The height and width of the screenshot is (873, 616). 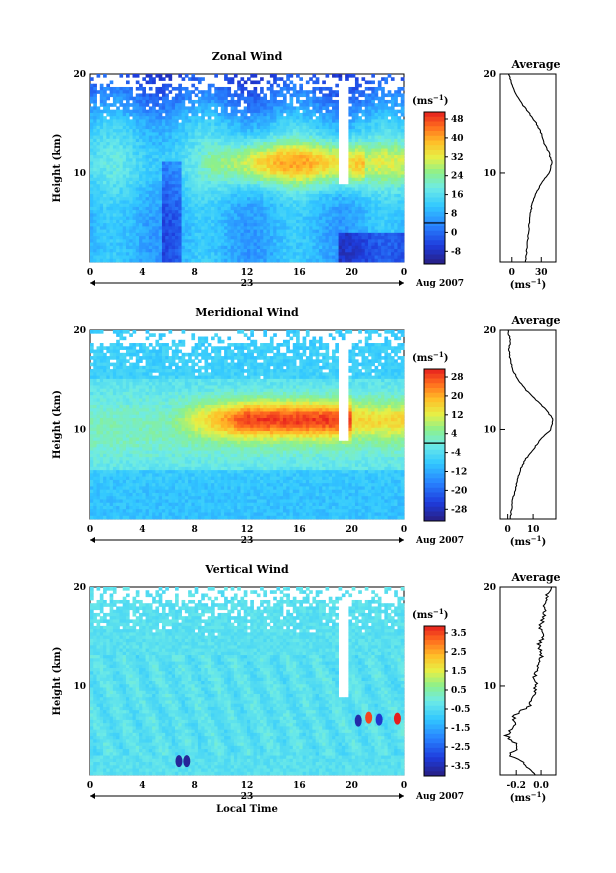 I want to click on average-unit-text: (ms, so click(x=520, y=285).